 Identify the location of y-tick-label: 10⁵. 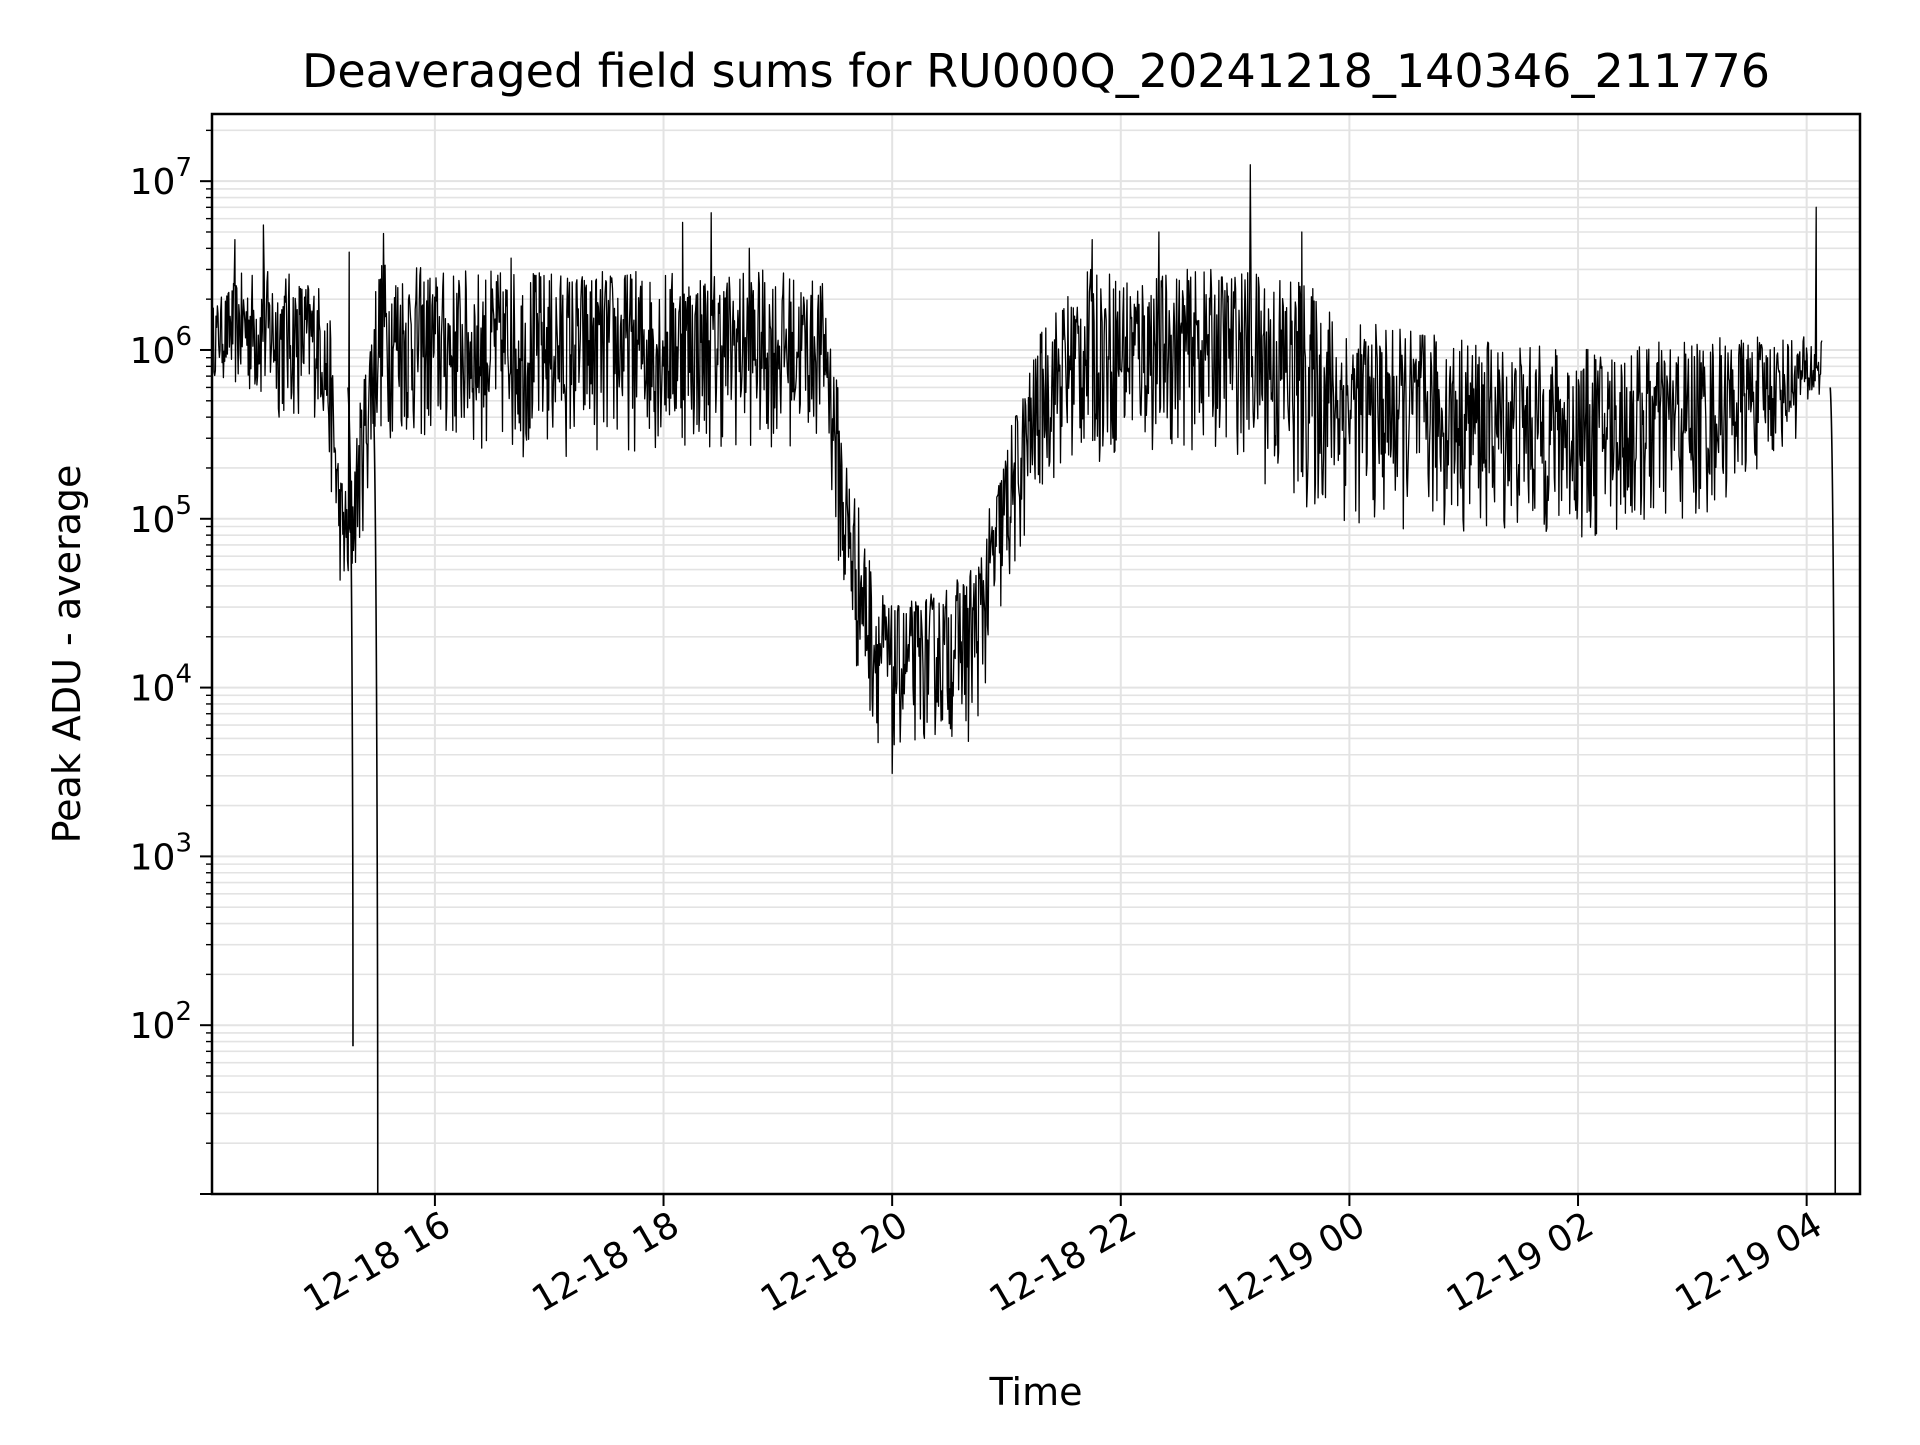
(161, 516).